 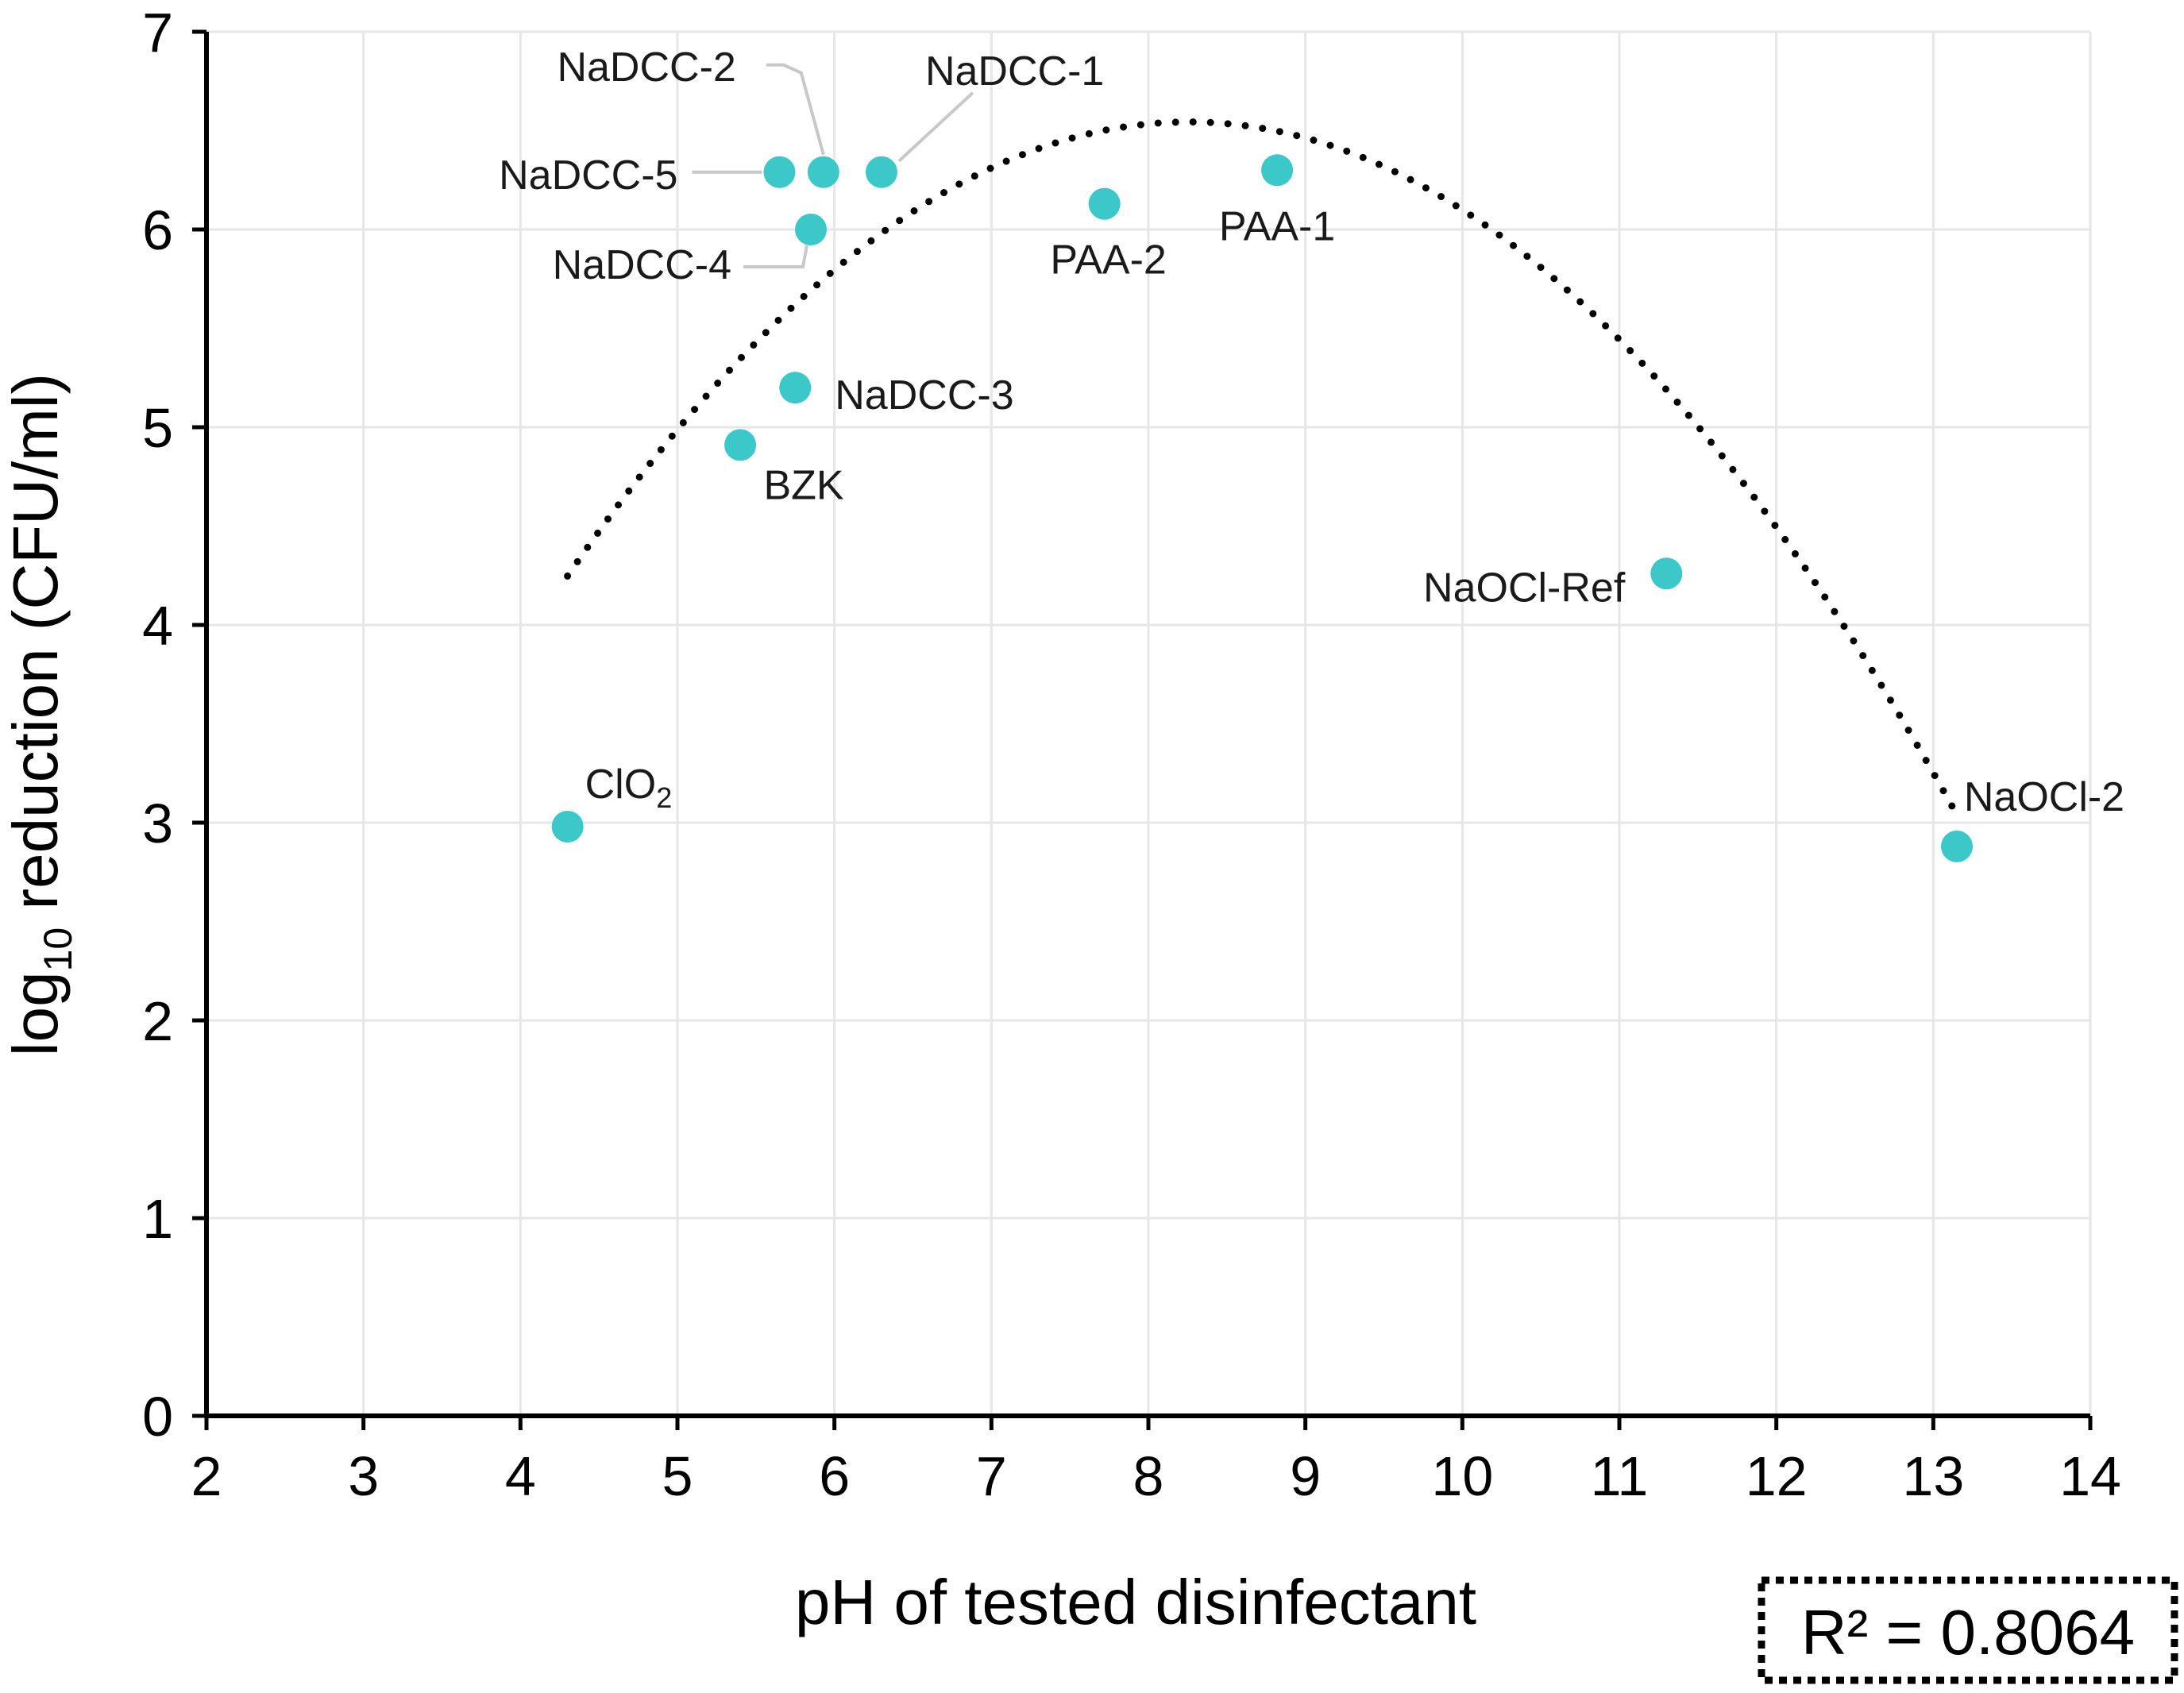 I want to click on y-tick-label: 6, so click(x=157, y=230).